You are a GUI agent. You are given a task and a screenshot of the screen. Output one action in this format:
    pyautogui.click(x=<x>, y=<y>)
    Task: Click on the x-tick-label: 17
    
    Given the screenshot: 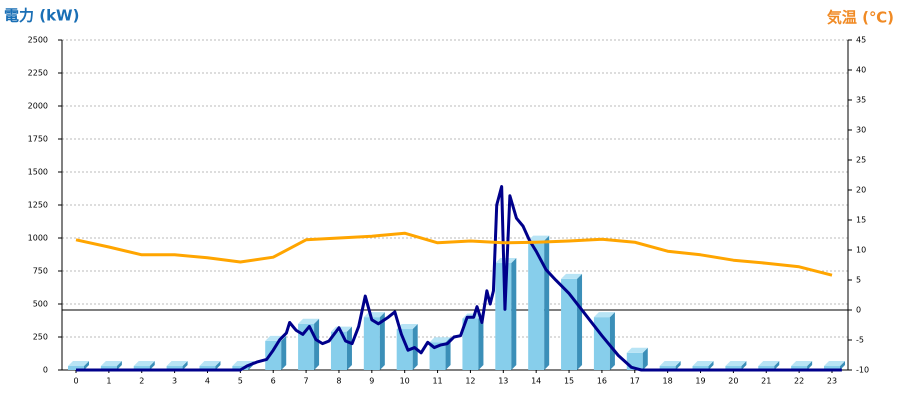 What is the action you would take?
    pyautogui.click(x=635, y=381)
    